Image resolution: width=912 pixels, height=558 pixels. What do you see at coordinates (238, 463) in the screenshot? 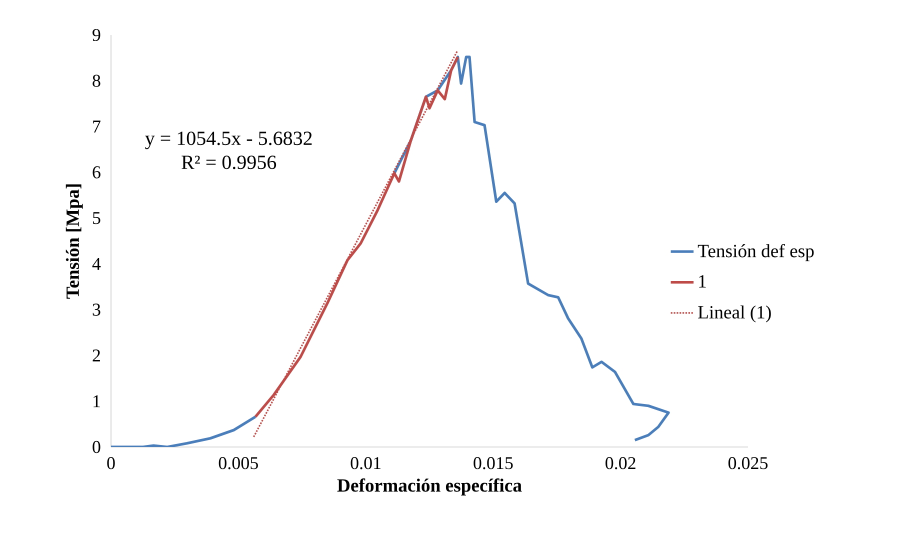
I see `x-tick-label: 0.005` at bounding box center [238, 463].